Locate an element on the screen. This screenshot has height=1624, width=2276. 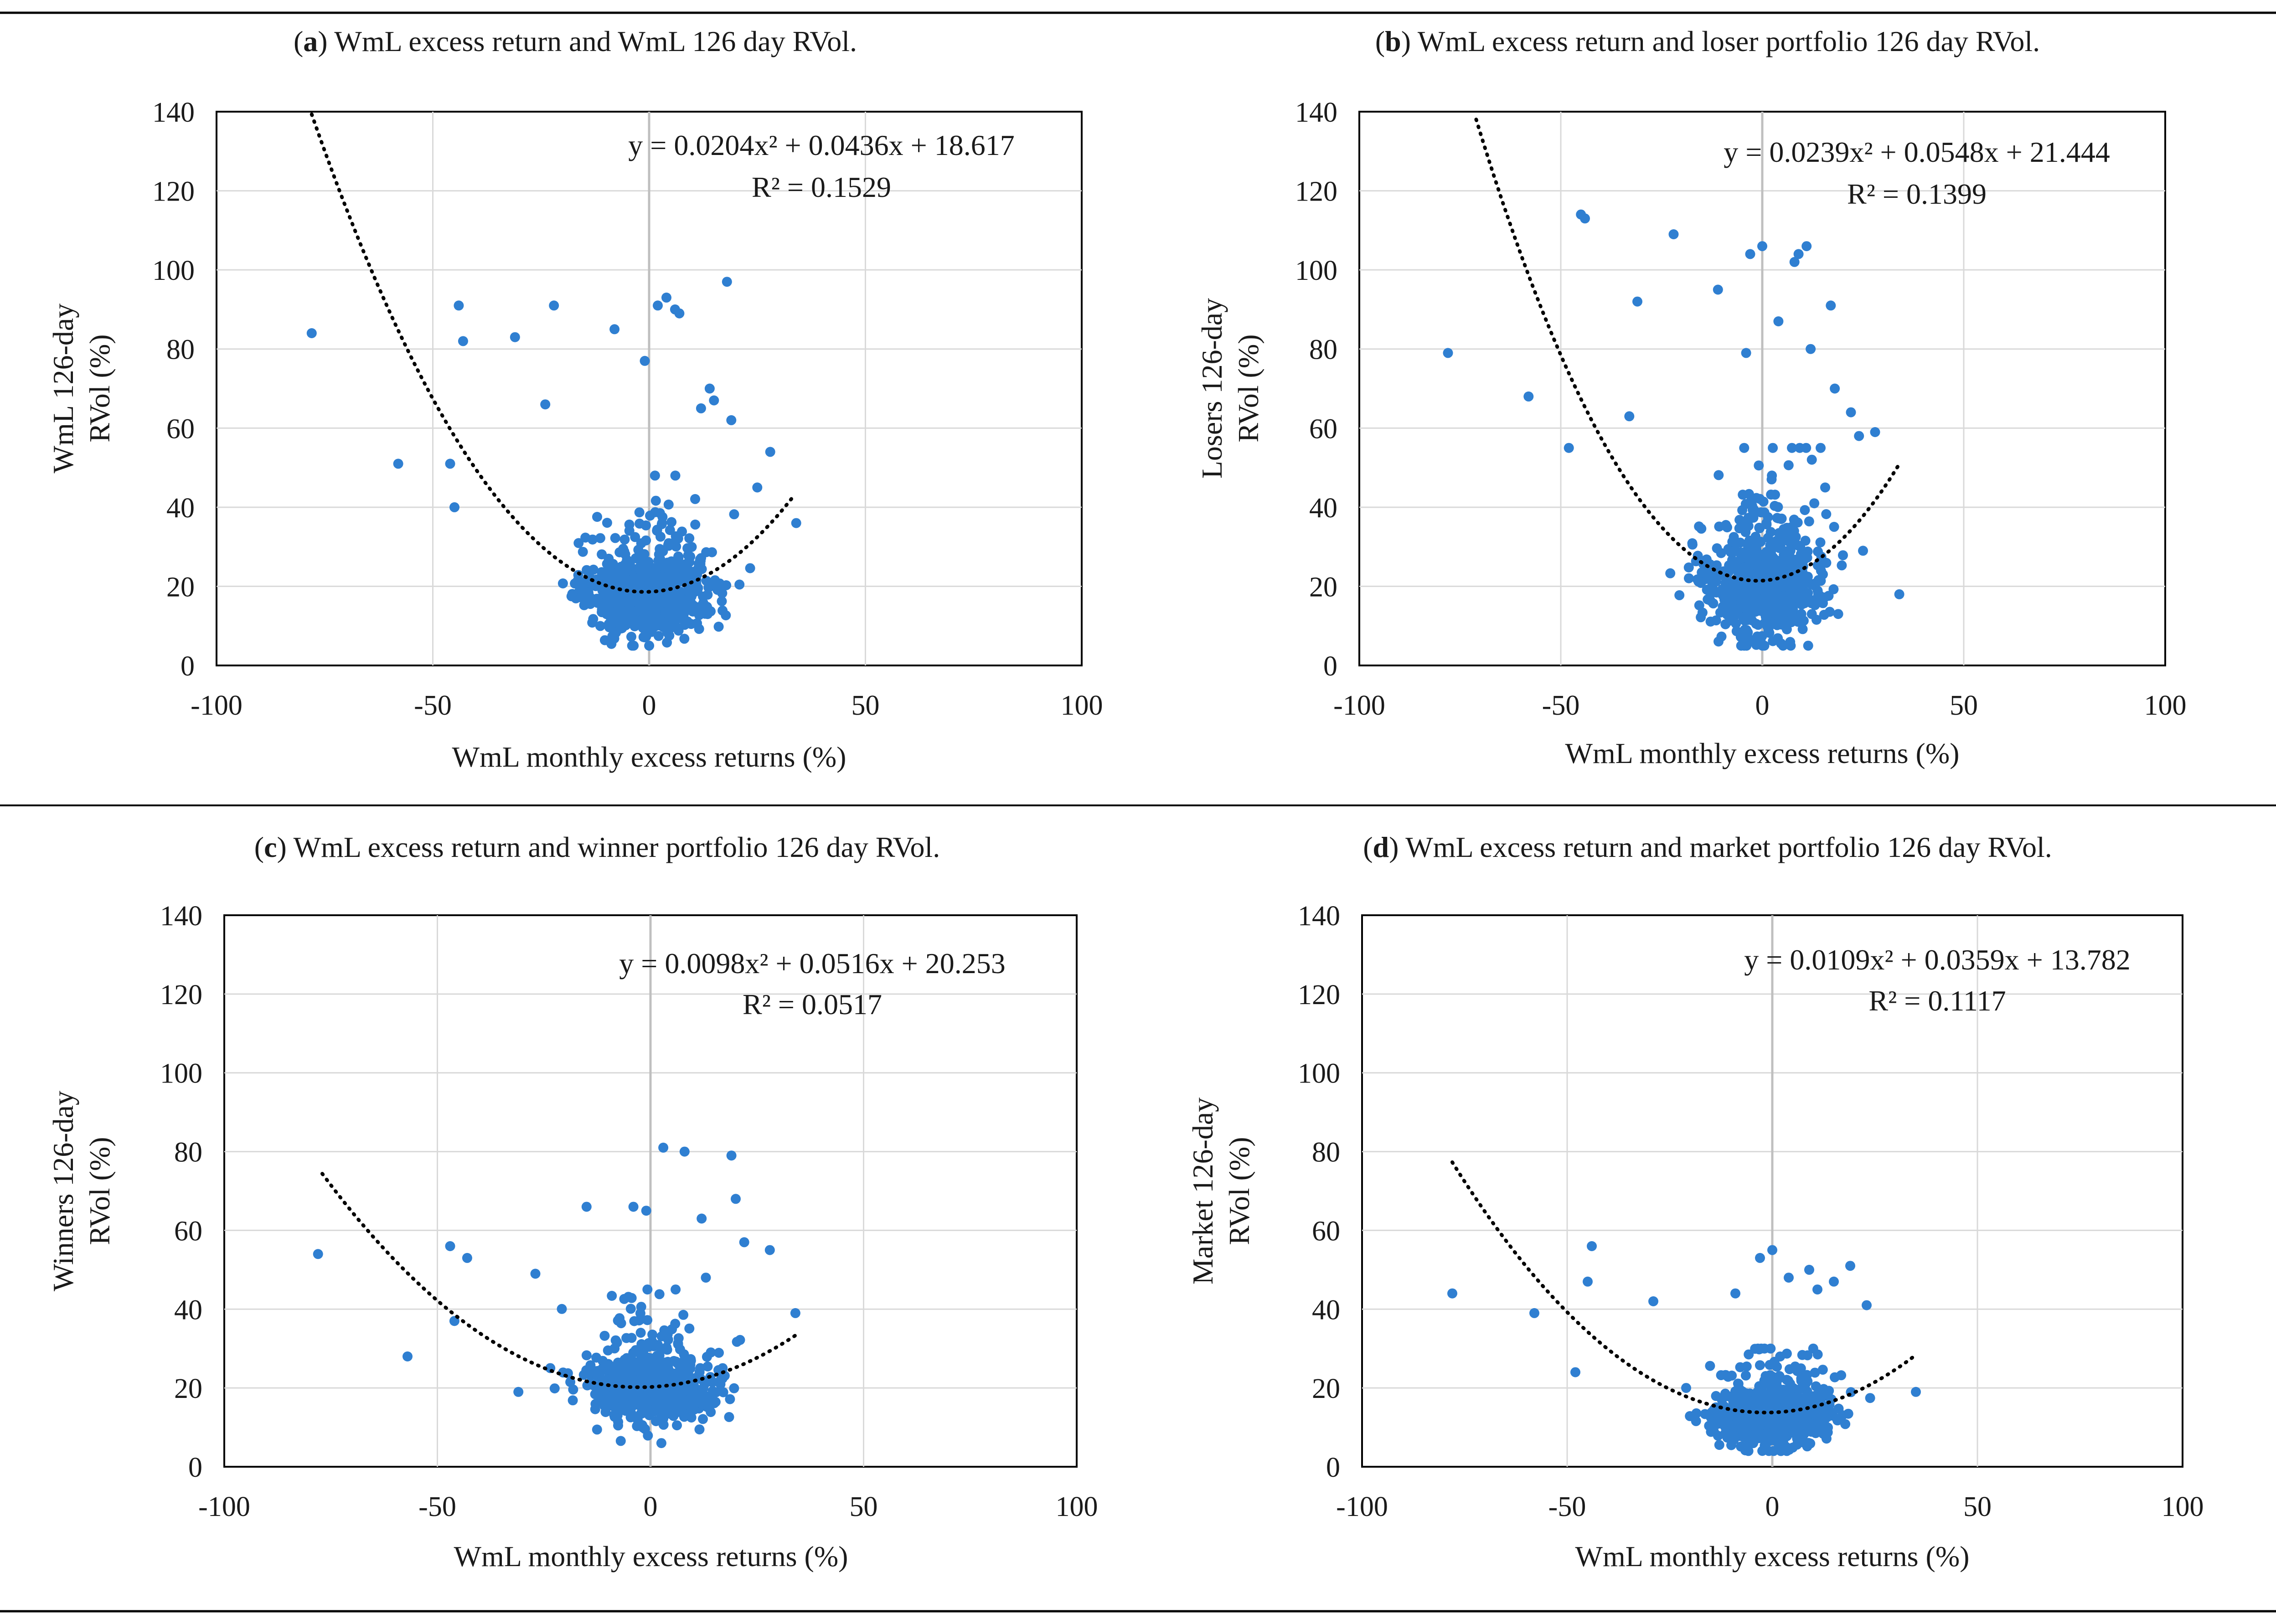
y-tick-label: 80 is located at coordinates (180, 350).